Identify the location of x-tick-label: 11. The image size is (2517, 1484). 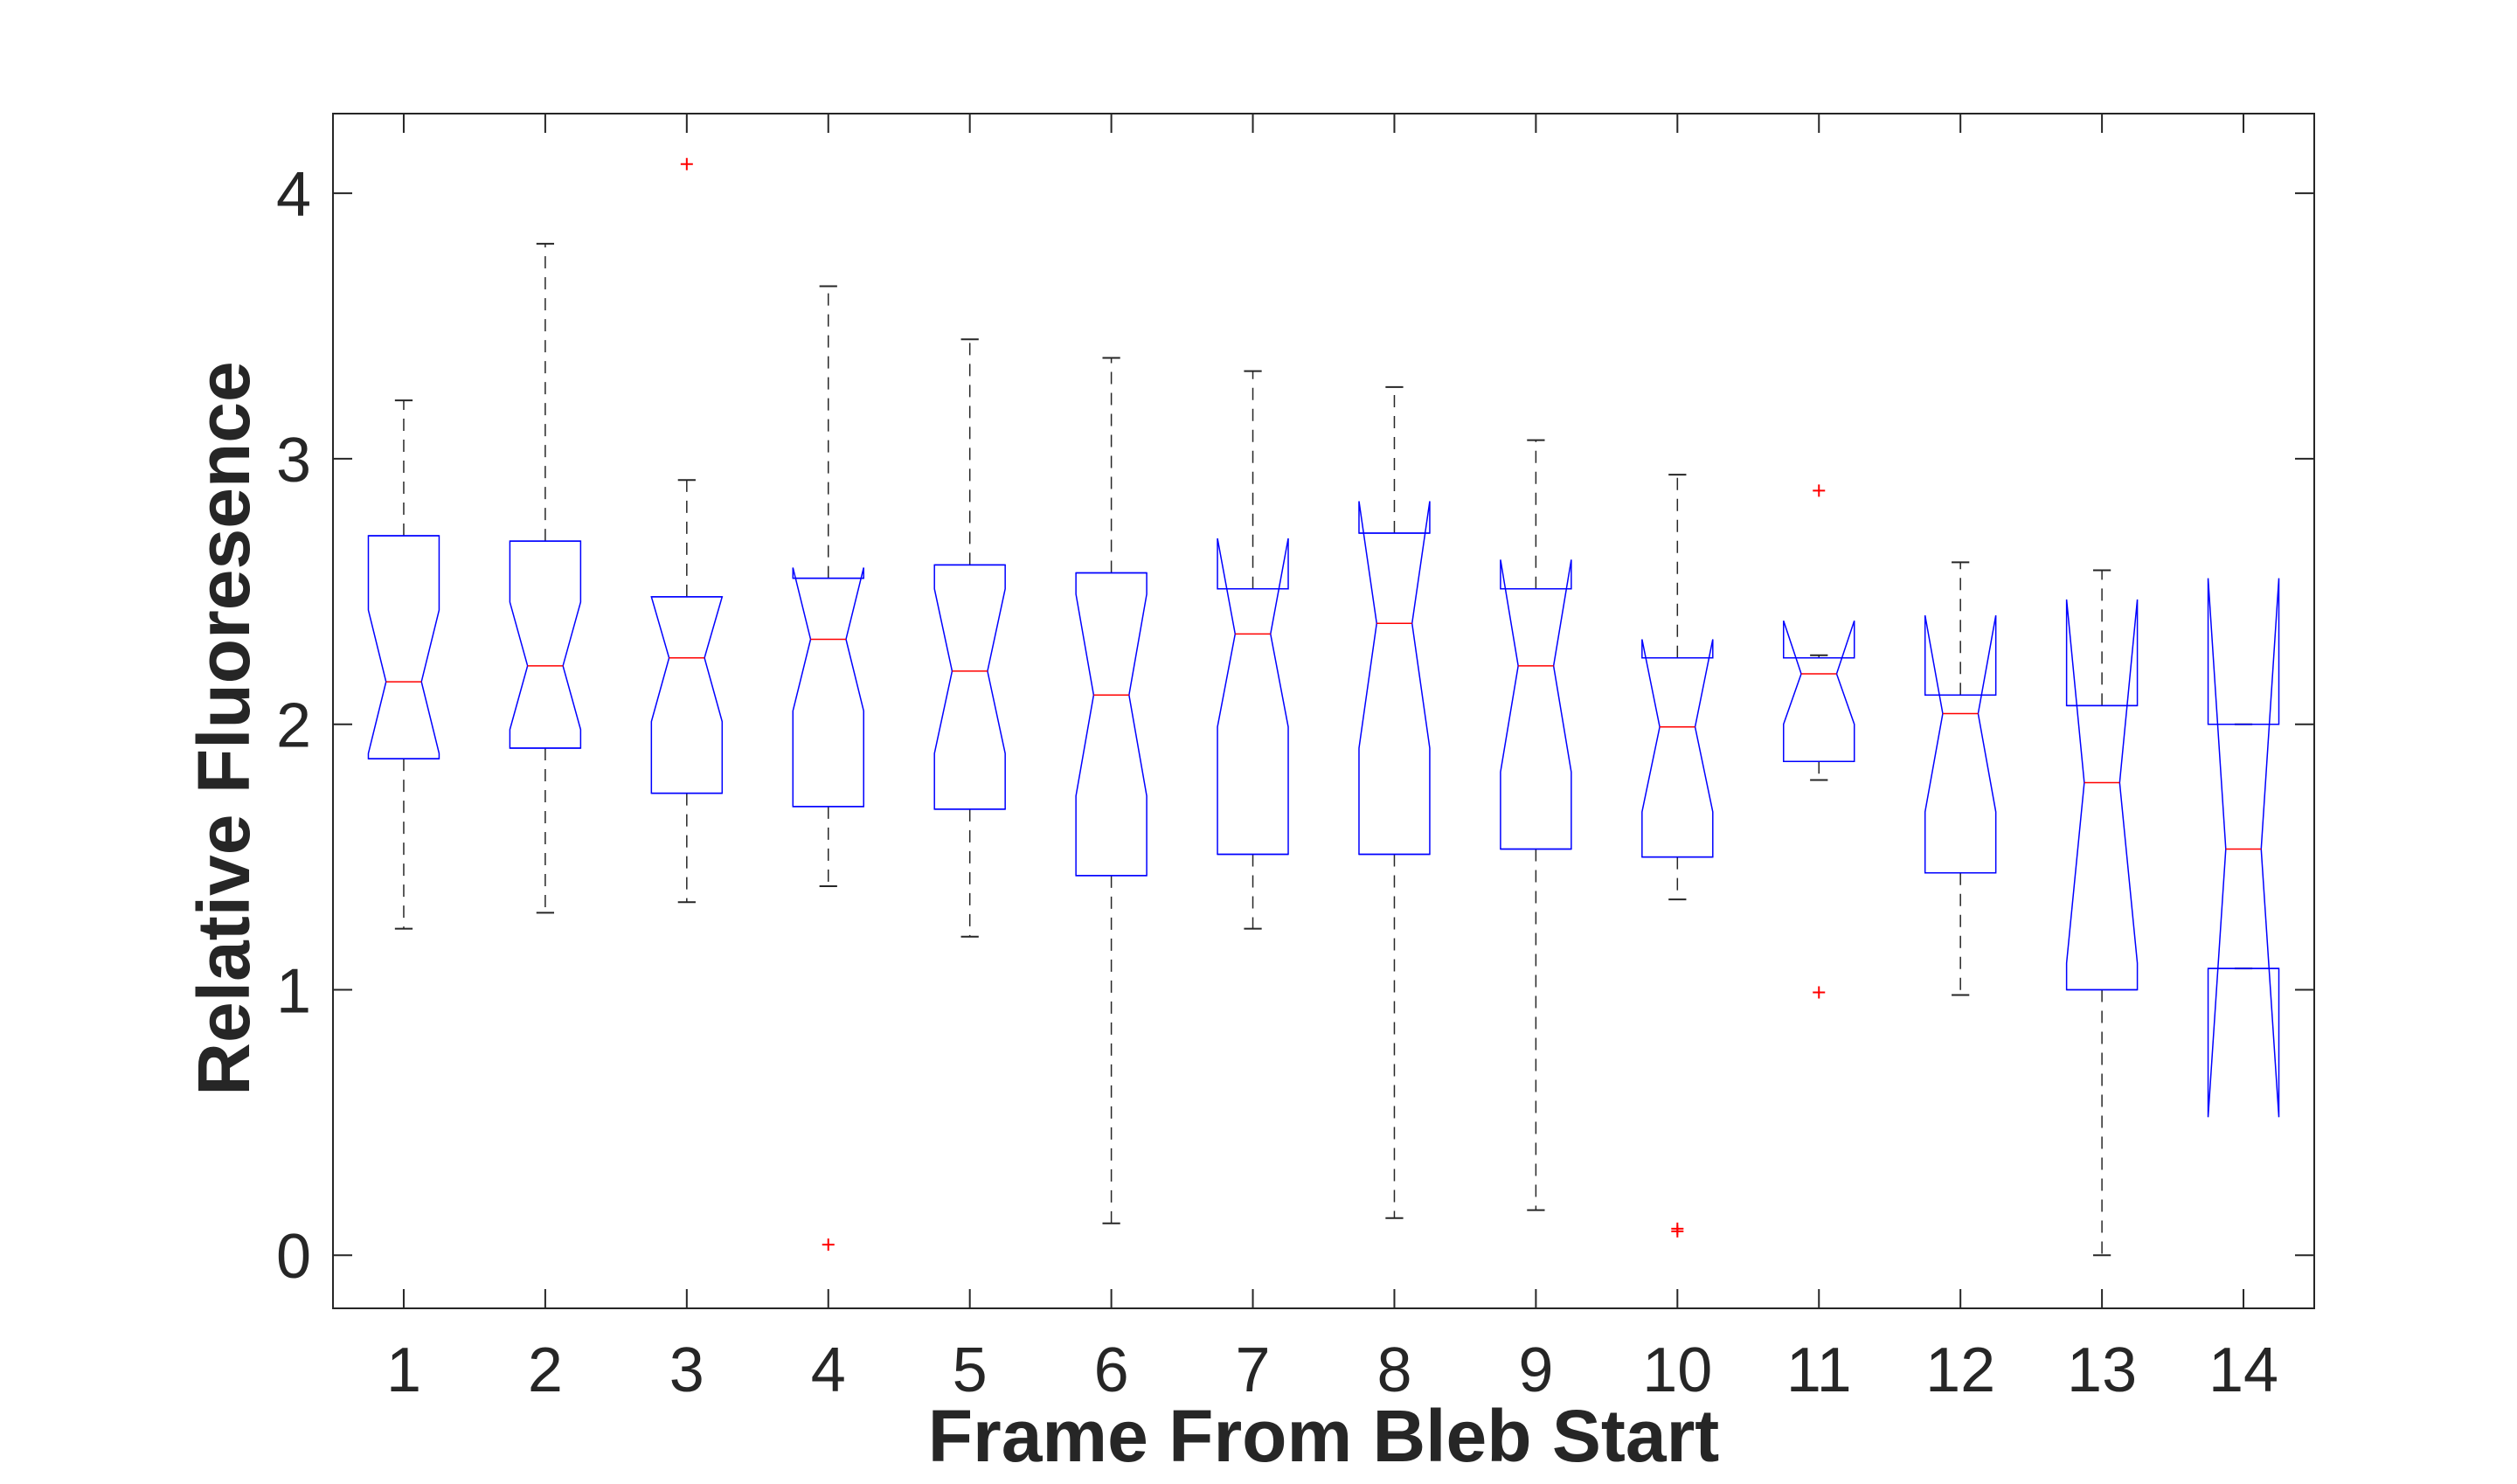
(1819, 1370).